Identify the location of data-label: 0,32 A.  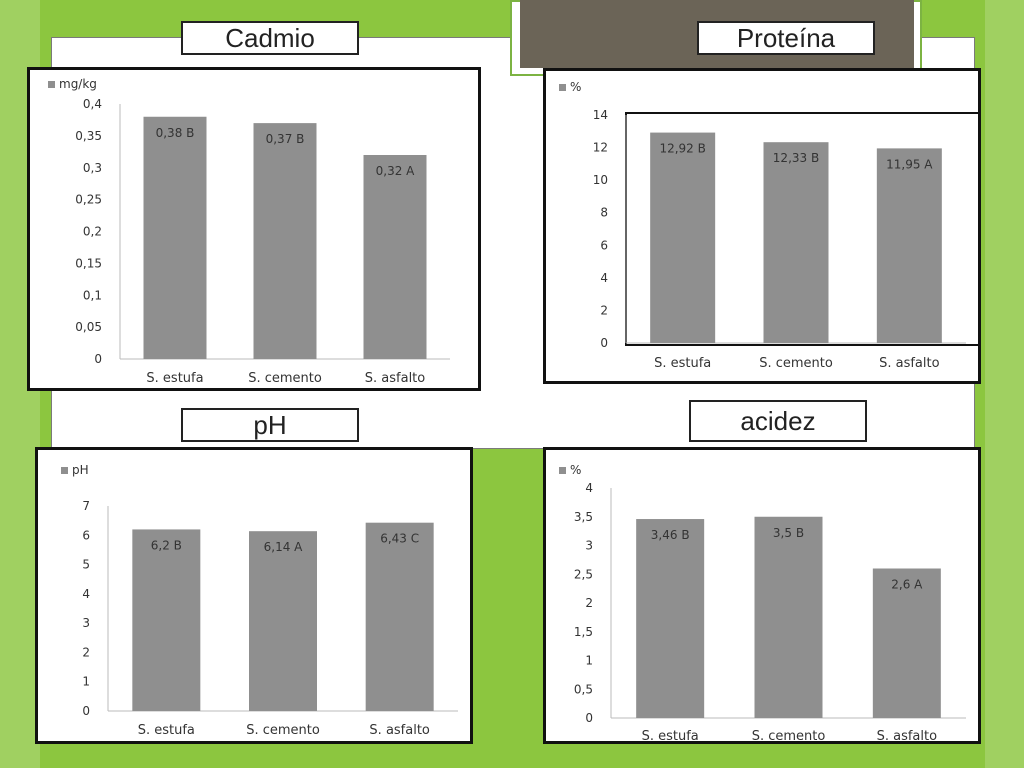
(396, 171).